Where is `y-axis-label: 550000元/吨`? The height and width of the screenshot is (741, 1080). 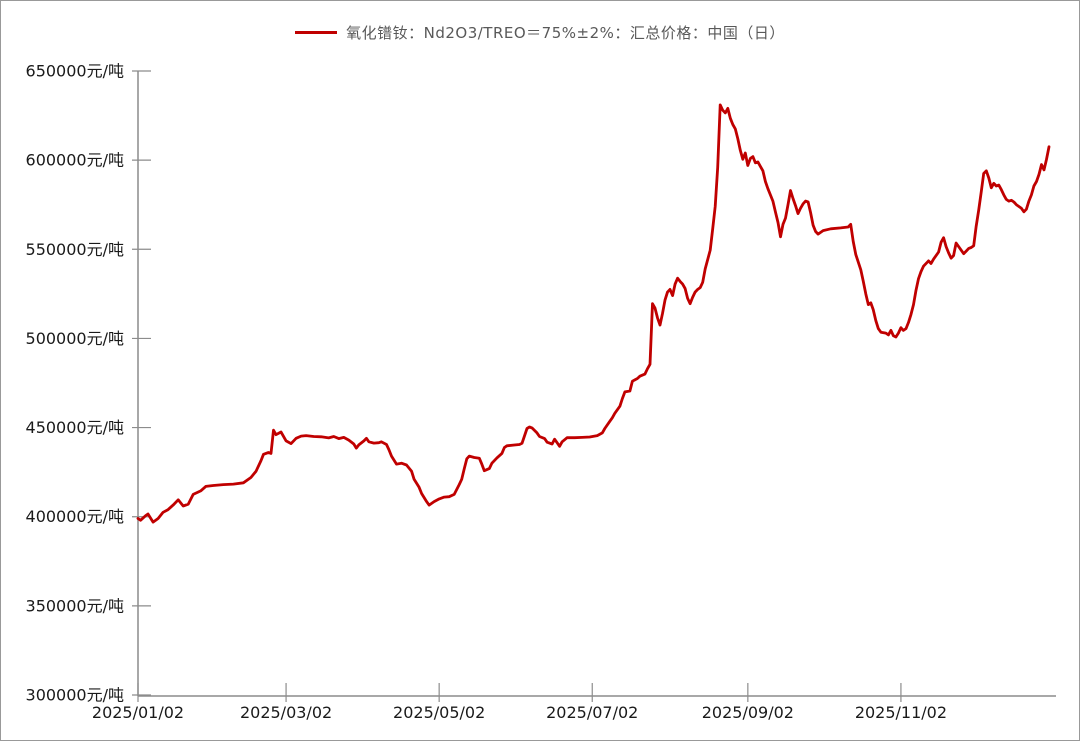 y-axis-label: 550000元/吨 is located at coordinates (75, 249).